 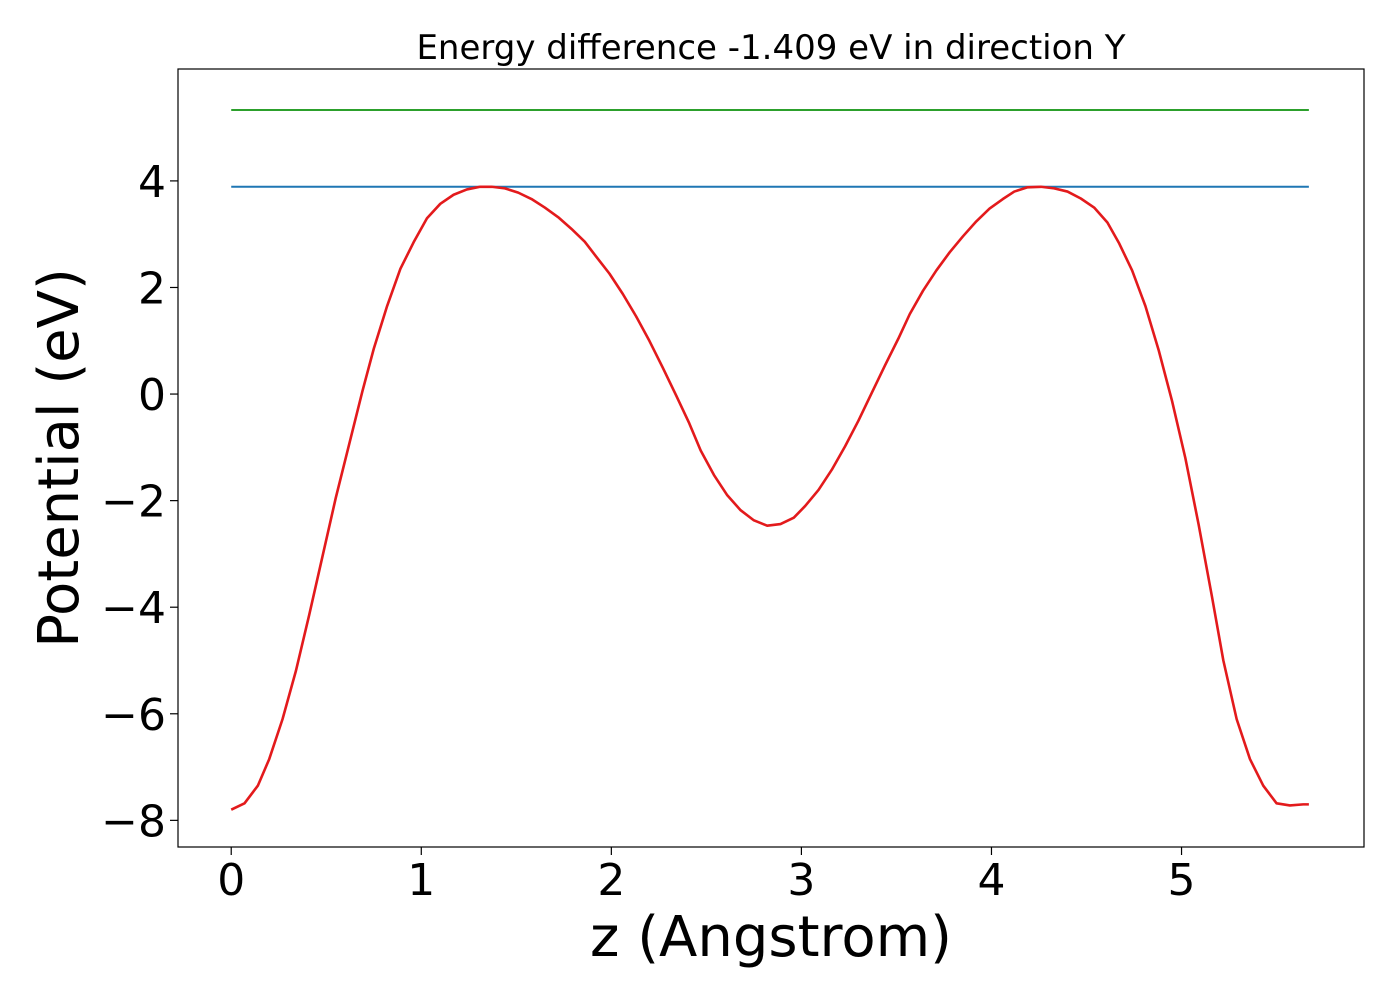 I want to click on y-axis: −8 −6 −4 −2 0 2 4, so click(x=139, y=502).